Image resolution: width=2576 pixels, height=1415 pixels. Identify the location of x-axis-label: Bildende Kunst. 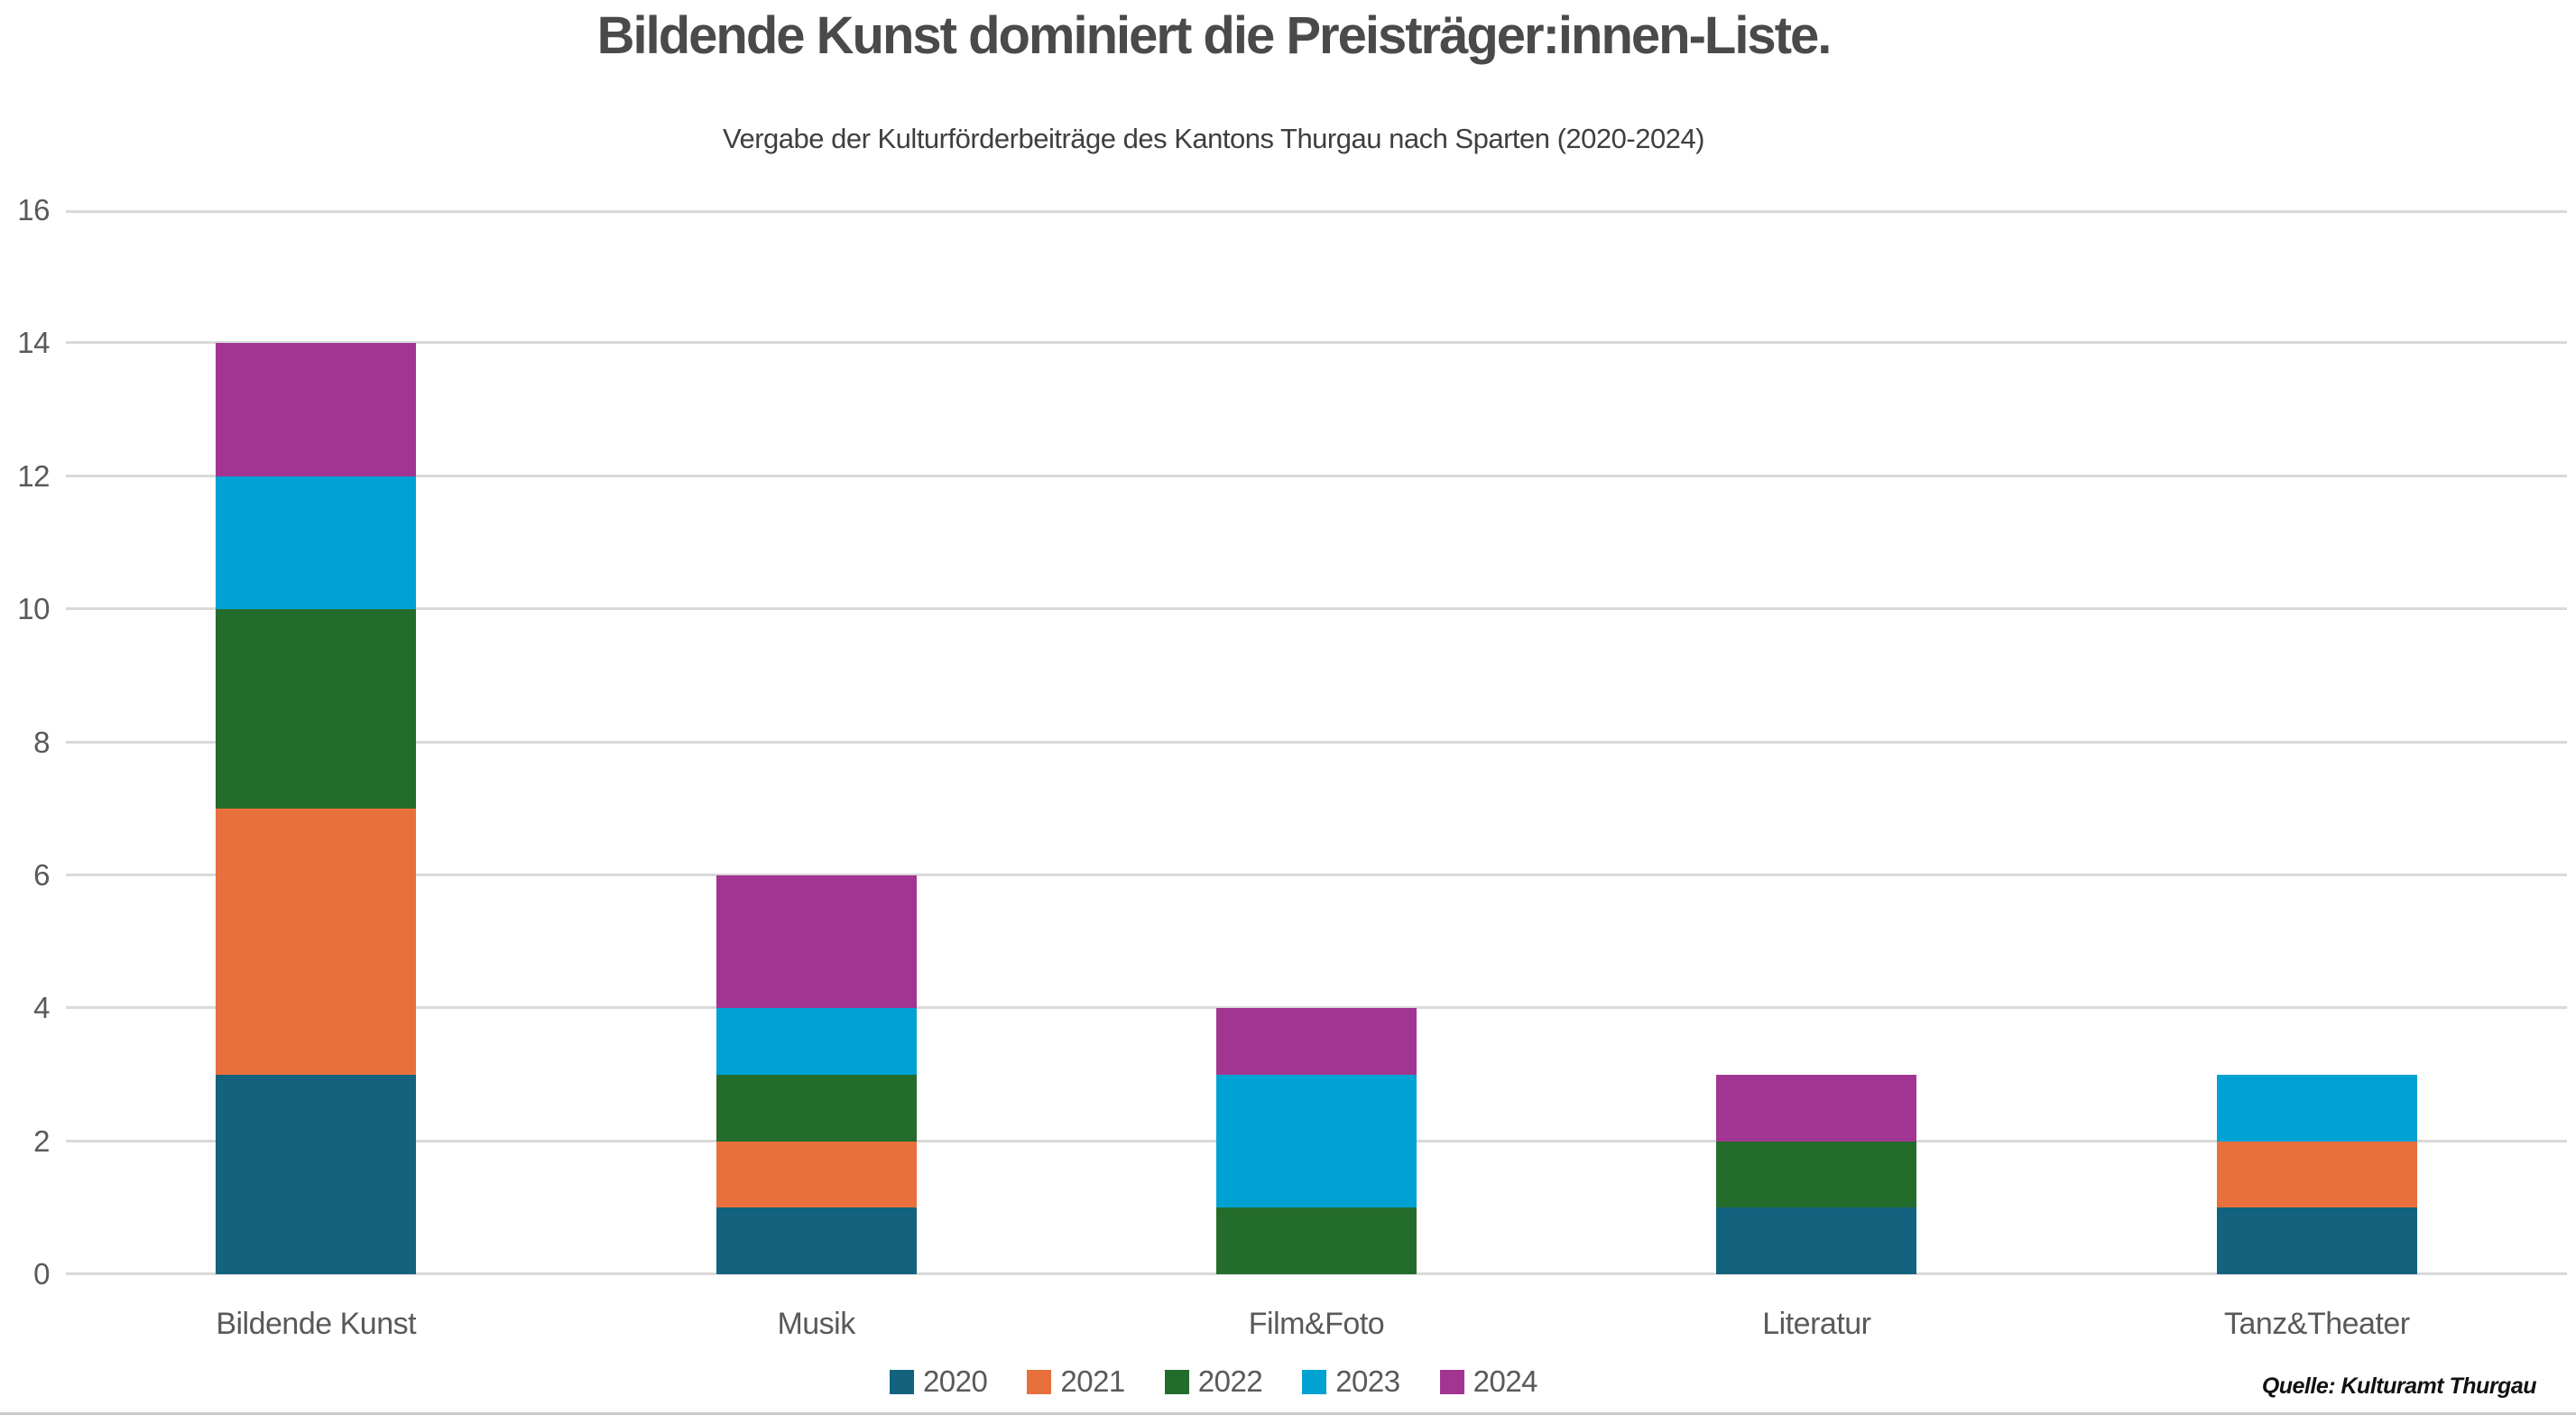
(316, 1324).